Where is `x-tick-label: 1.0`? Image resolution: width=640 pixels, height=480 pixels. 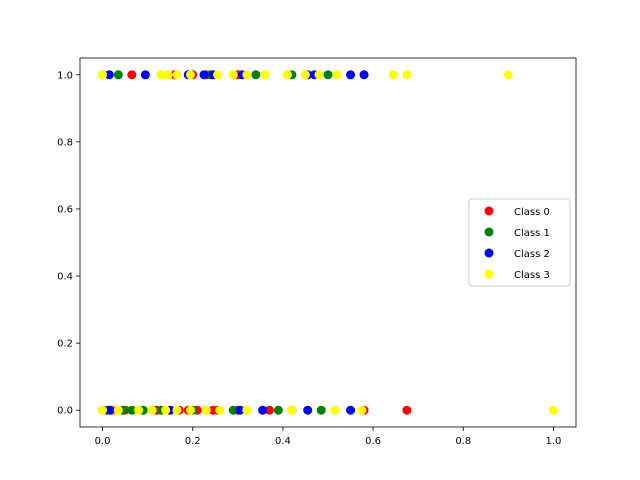
x-tick-label: 1.0 is located at coordinates (554, 441).